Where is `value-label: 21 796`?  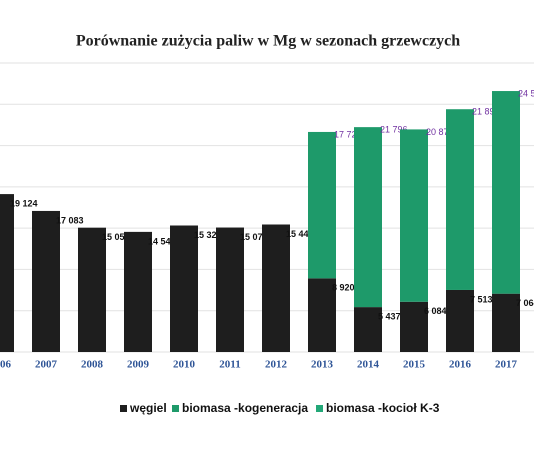 value-label: 21 796 is located at coordinates (394, 130).